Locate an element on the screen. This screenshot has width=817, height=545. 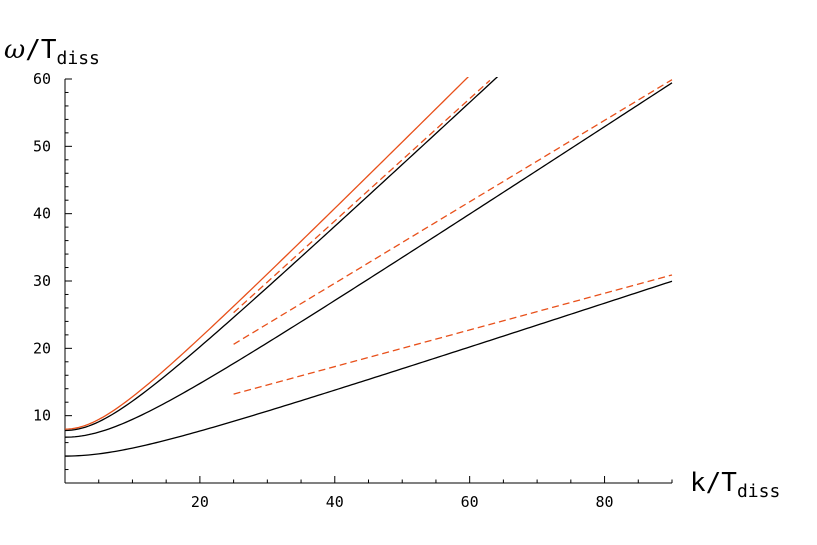
y-axis-title-sub: diss is located at coordinates (78, 58).